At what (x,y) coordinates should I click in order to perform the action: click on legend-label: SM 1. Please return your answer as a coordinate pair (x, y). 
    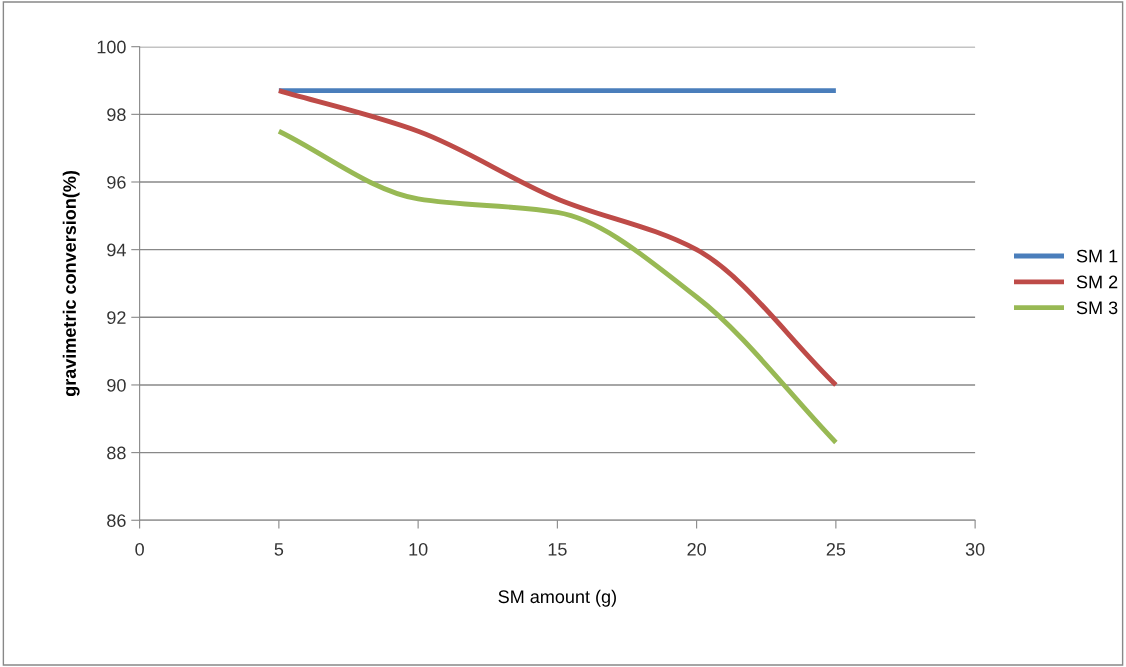
    Looking at the image, I should click on (1097, 256).